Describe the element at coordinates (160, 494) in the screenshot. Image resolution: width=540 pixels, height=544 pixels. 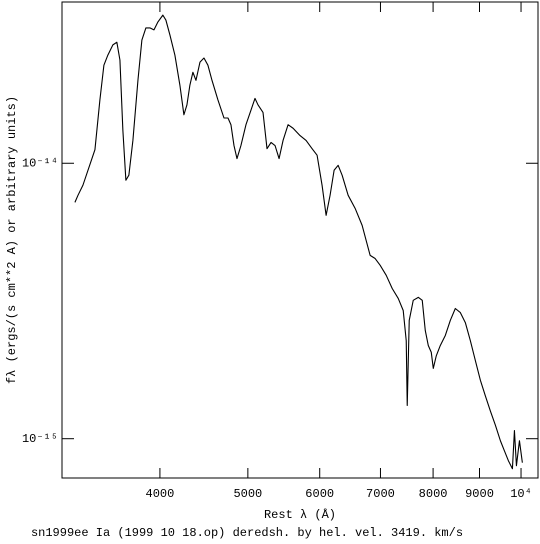
I see `x-tick-label: 4000` at that location.